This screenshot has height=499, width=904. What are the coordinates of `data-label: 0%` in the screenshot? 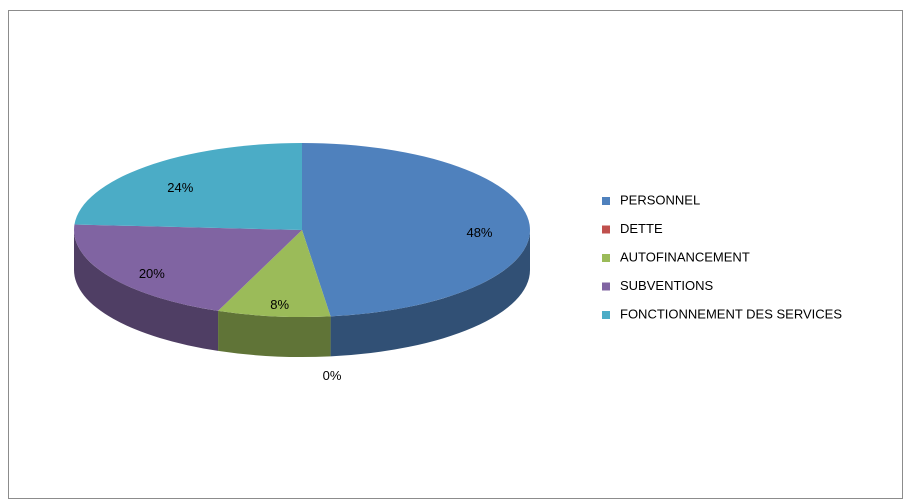 It's located at (332, 375).